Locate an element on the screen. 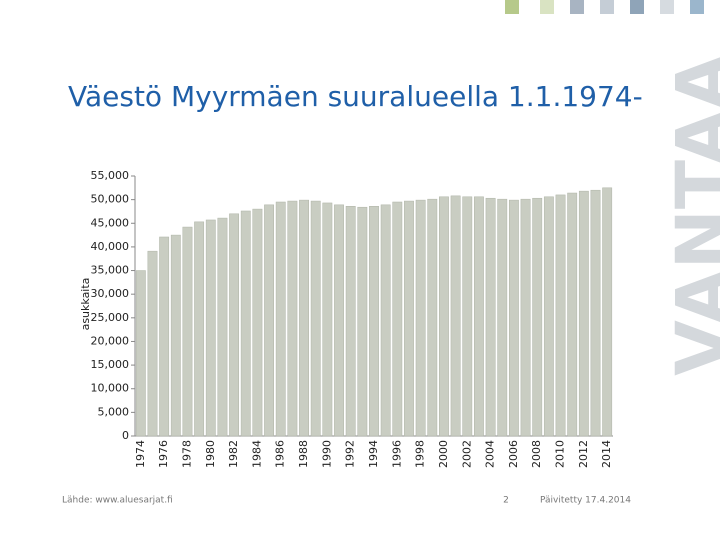 This screenshot has width=720, height=540. logo: VANTAA is located at coordinates (690, 215).